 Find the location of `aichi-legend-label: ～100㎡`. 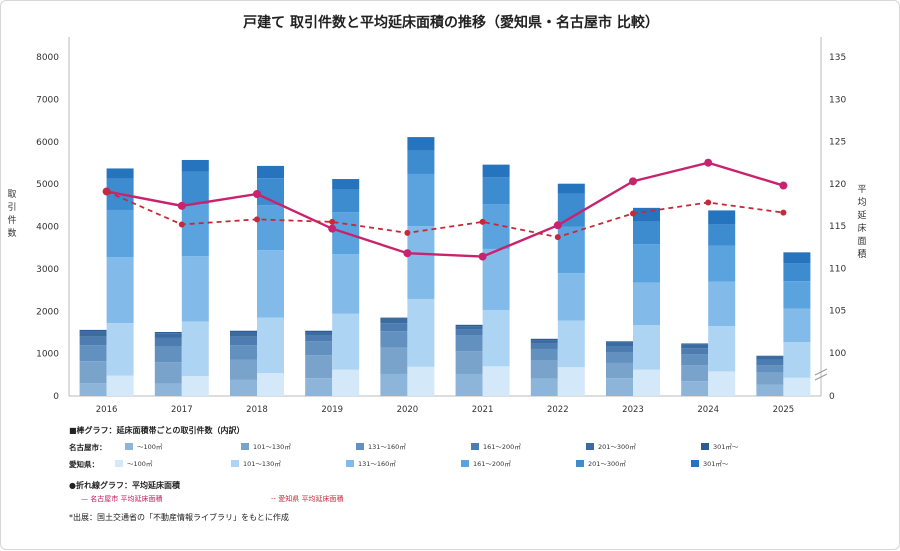

aichi-legend-label: ～100㎡ is located at coordinates (140, 464).